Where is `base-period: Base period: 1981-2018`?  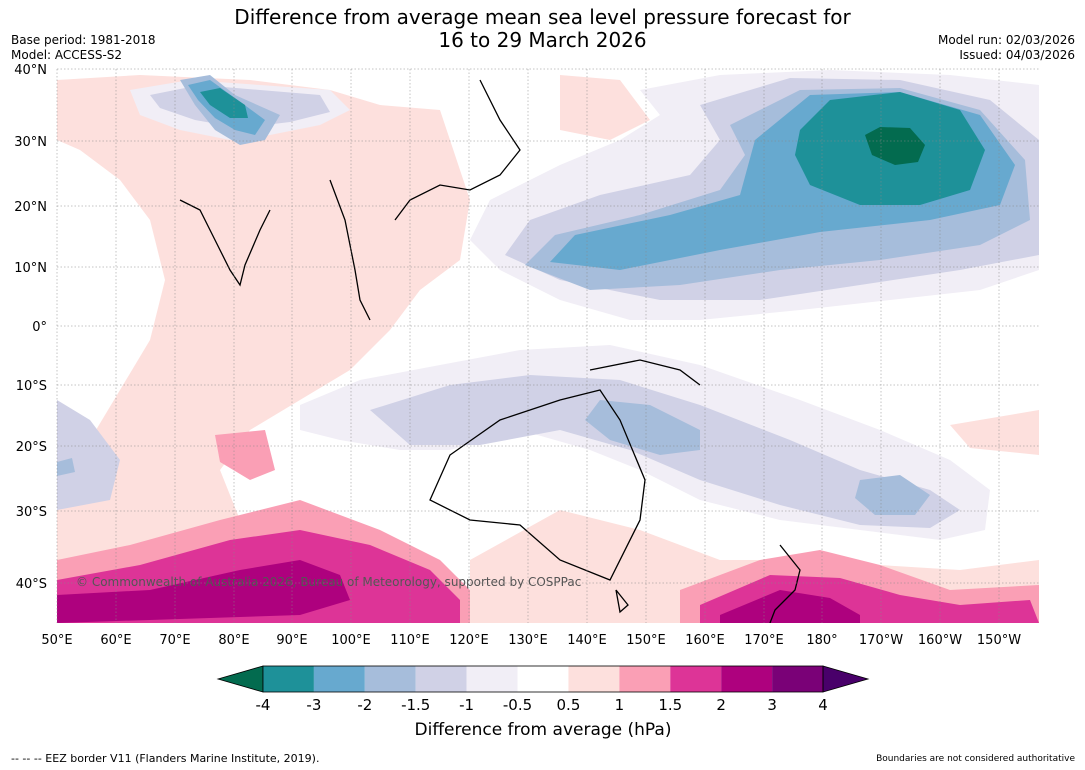
base-period: Base period: 1981-2018 is located at coordinates (83, 40).